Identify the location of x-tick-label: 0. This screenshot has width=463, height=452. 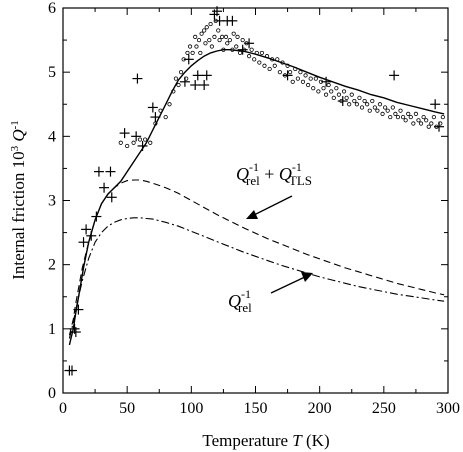
(63, 408).